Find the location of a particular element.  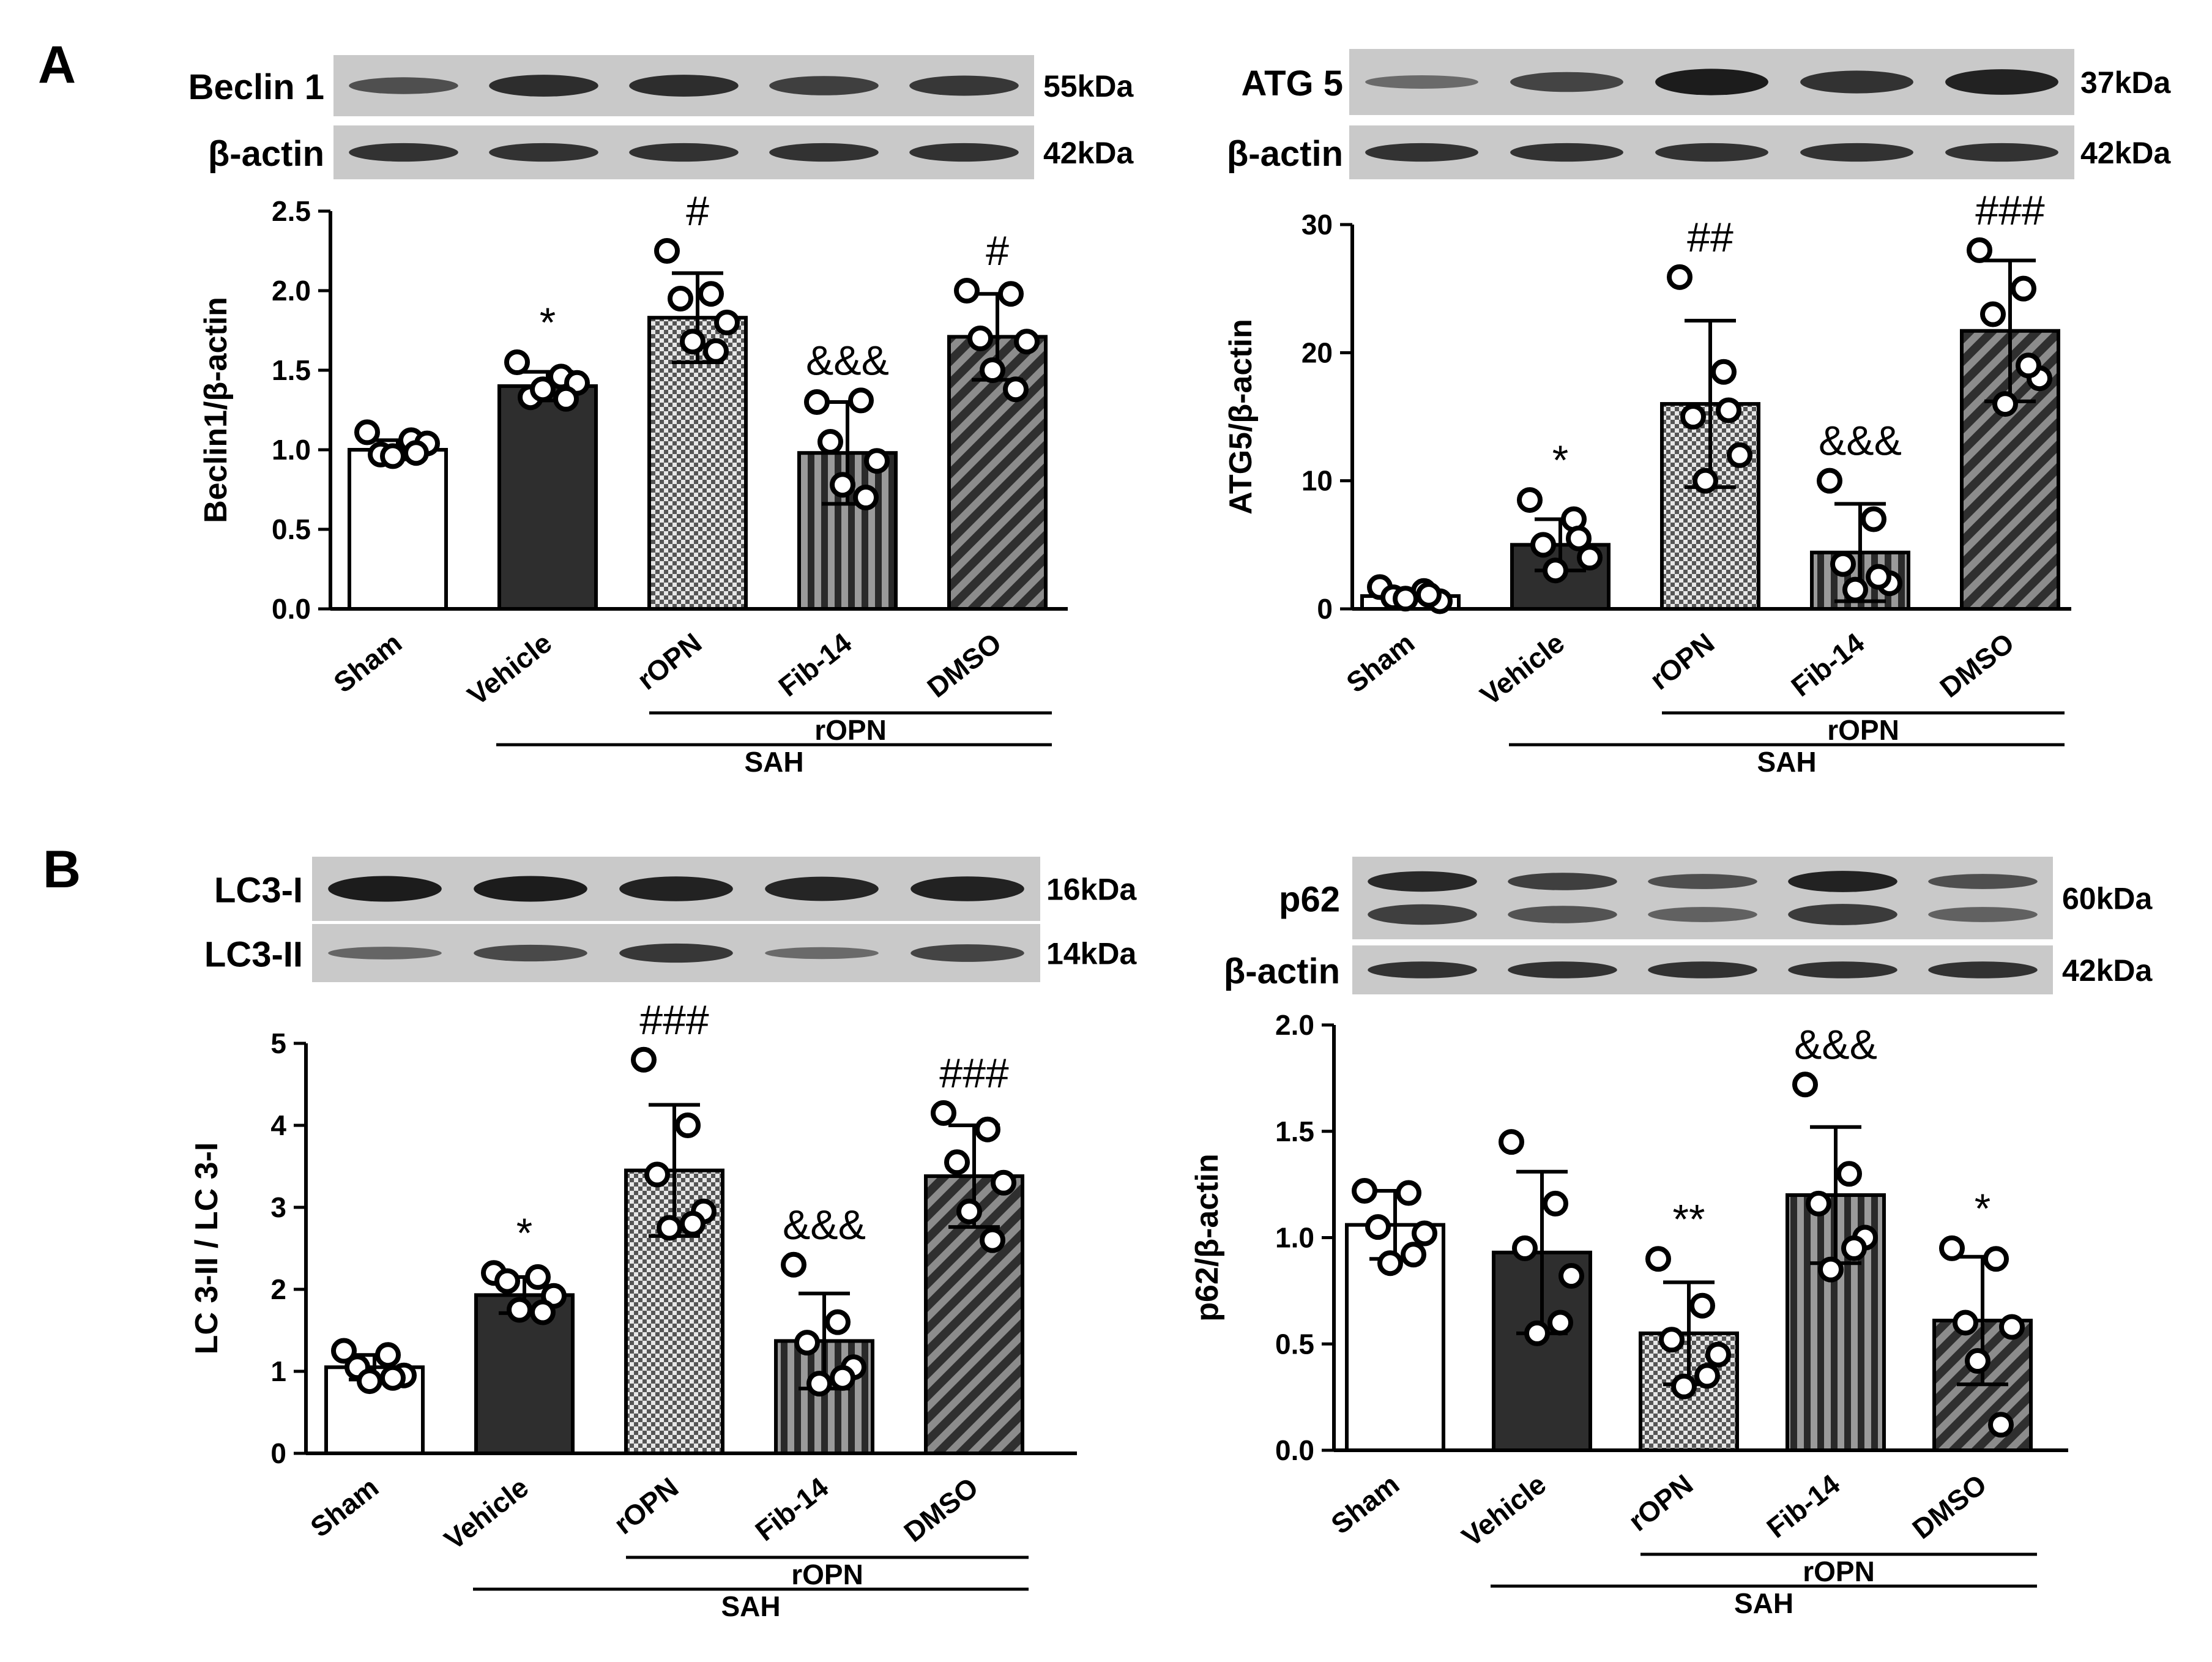

blot-label-beclin1-1: β-actin is located at coordinates (266, 154).